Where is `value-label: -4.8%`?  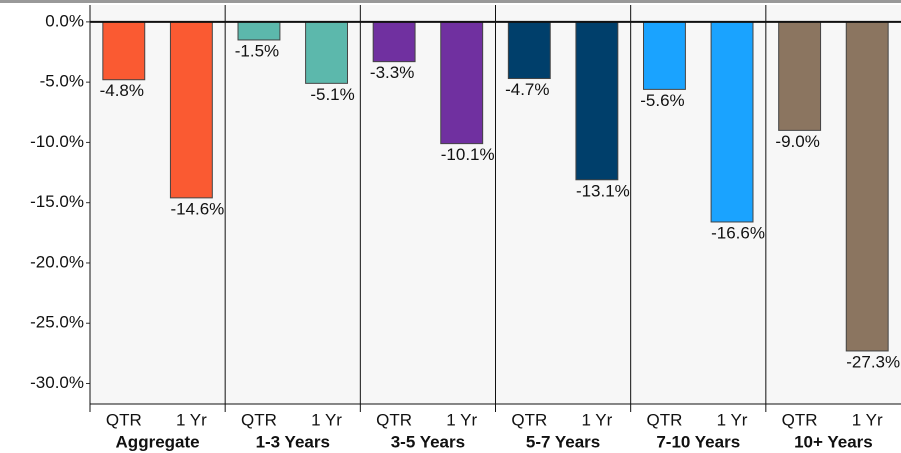
value-label: -4.8% is located at coordinates (122, 90).